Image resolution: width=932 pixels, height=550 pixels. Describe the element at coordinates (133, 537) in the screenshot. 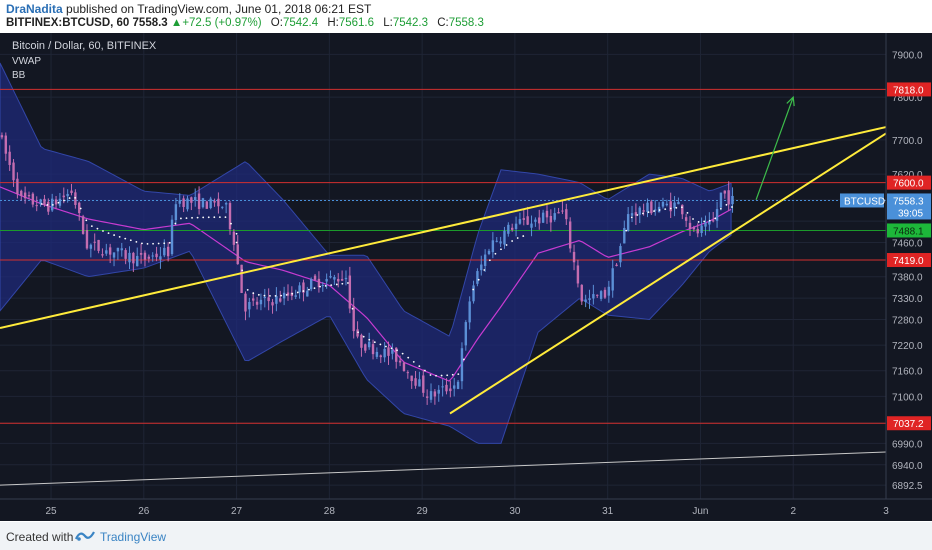

I see `tradingview-brand: TradingView` at that location.